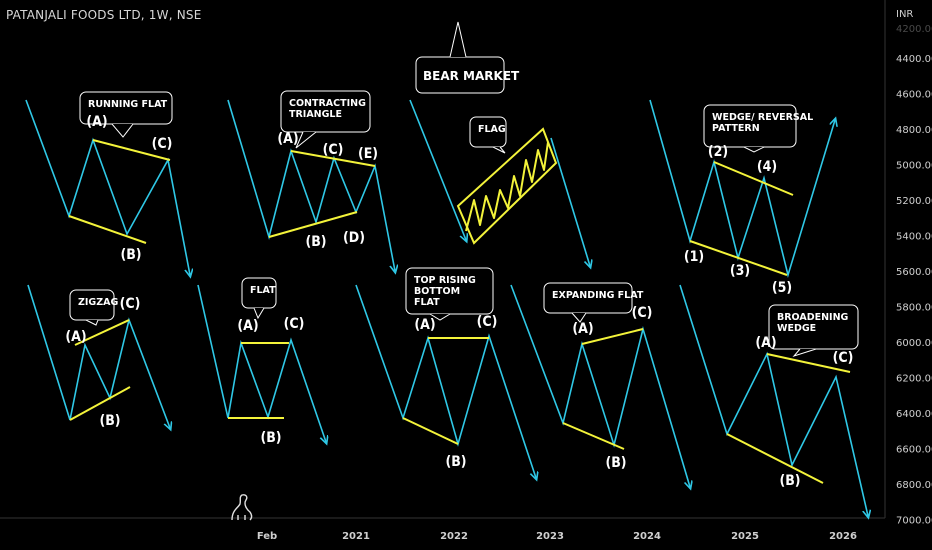 This screenshot has height=550, width=932. What do you see at coordinates (914, 450) in the screenshot?
I see `price-tick: 6600.00` at bounding box center [914, 450].